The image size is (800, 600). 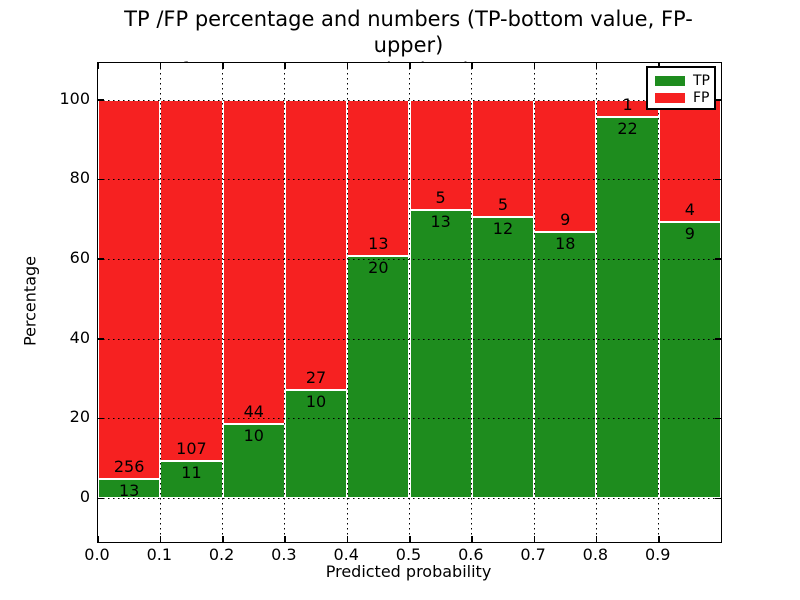 I want to click on tp-count-label: 11, so click(x=191, y=472).